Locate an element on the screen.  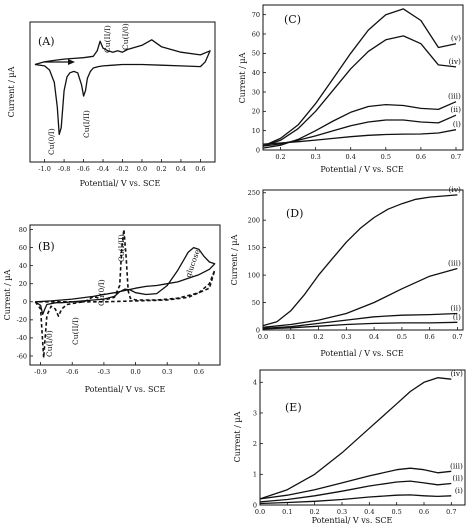
panel-c-ytick-label: 40 is located at coordinates (256, 73).